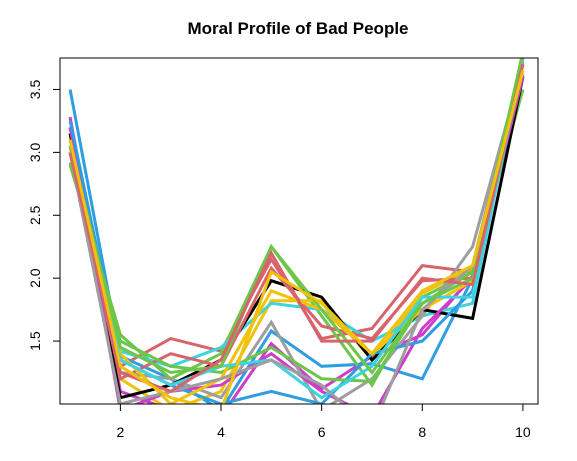 The image size is (577, 461). Describe the element at coordinates (323, 421) in the screenshot. I see `x-axis: 2 4 6 8 10` at that location.